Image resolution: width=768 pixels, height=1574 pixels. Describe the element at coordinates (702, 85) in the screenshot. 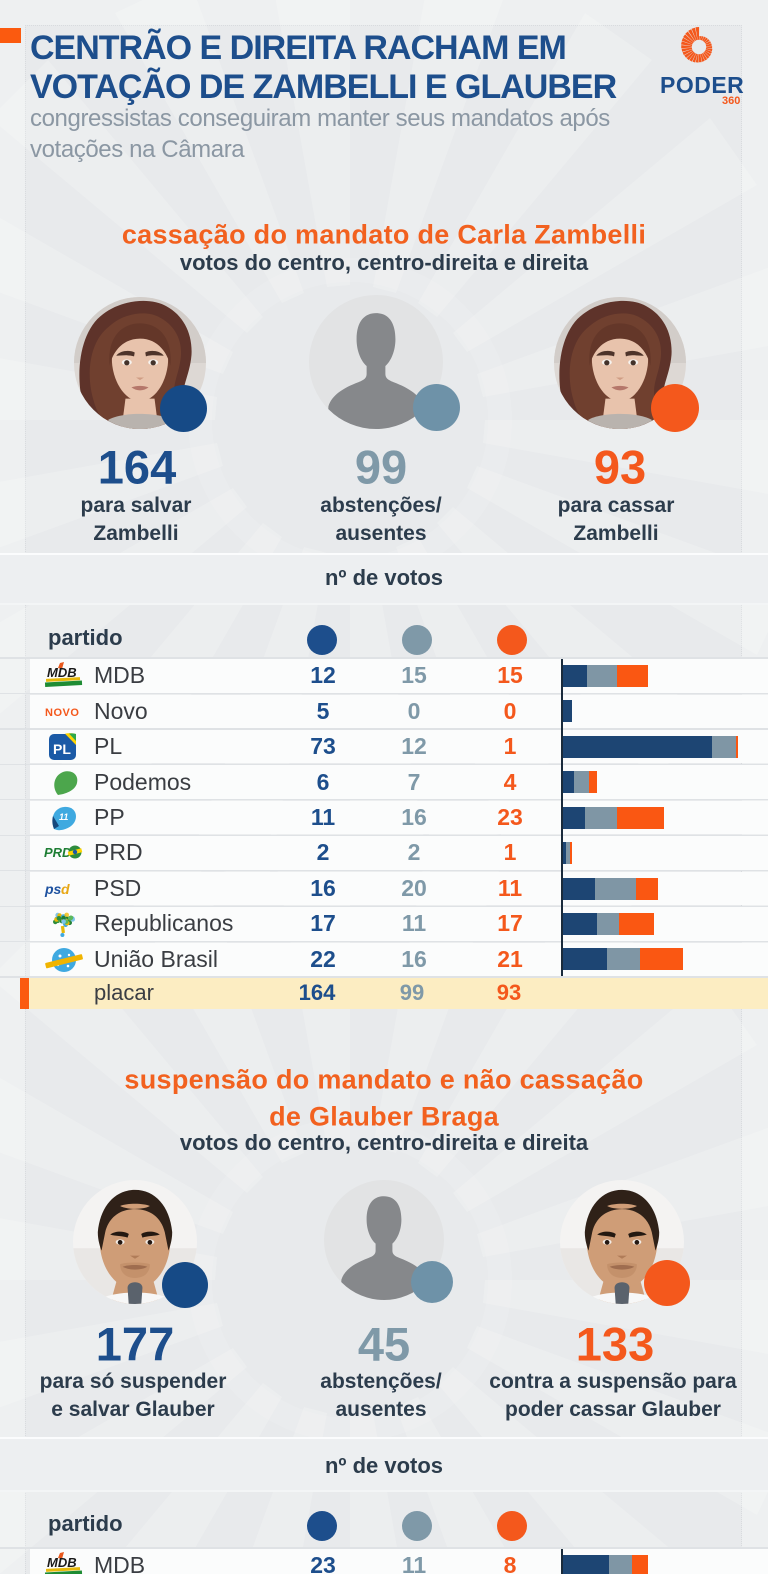

I see `svg-text: PODER` at that location.